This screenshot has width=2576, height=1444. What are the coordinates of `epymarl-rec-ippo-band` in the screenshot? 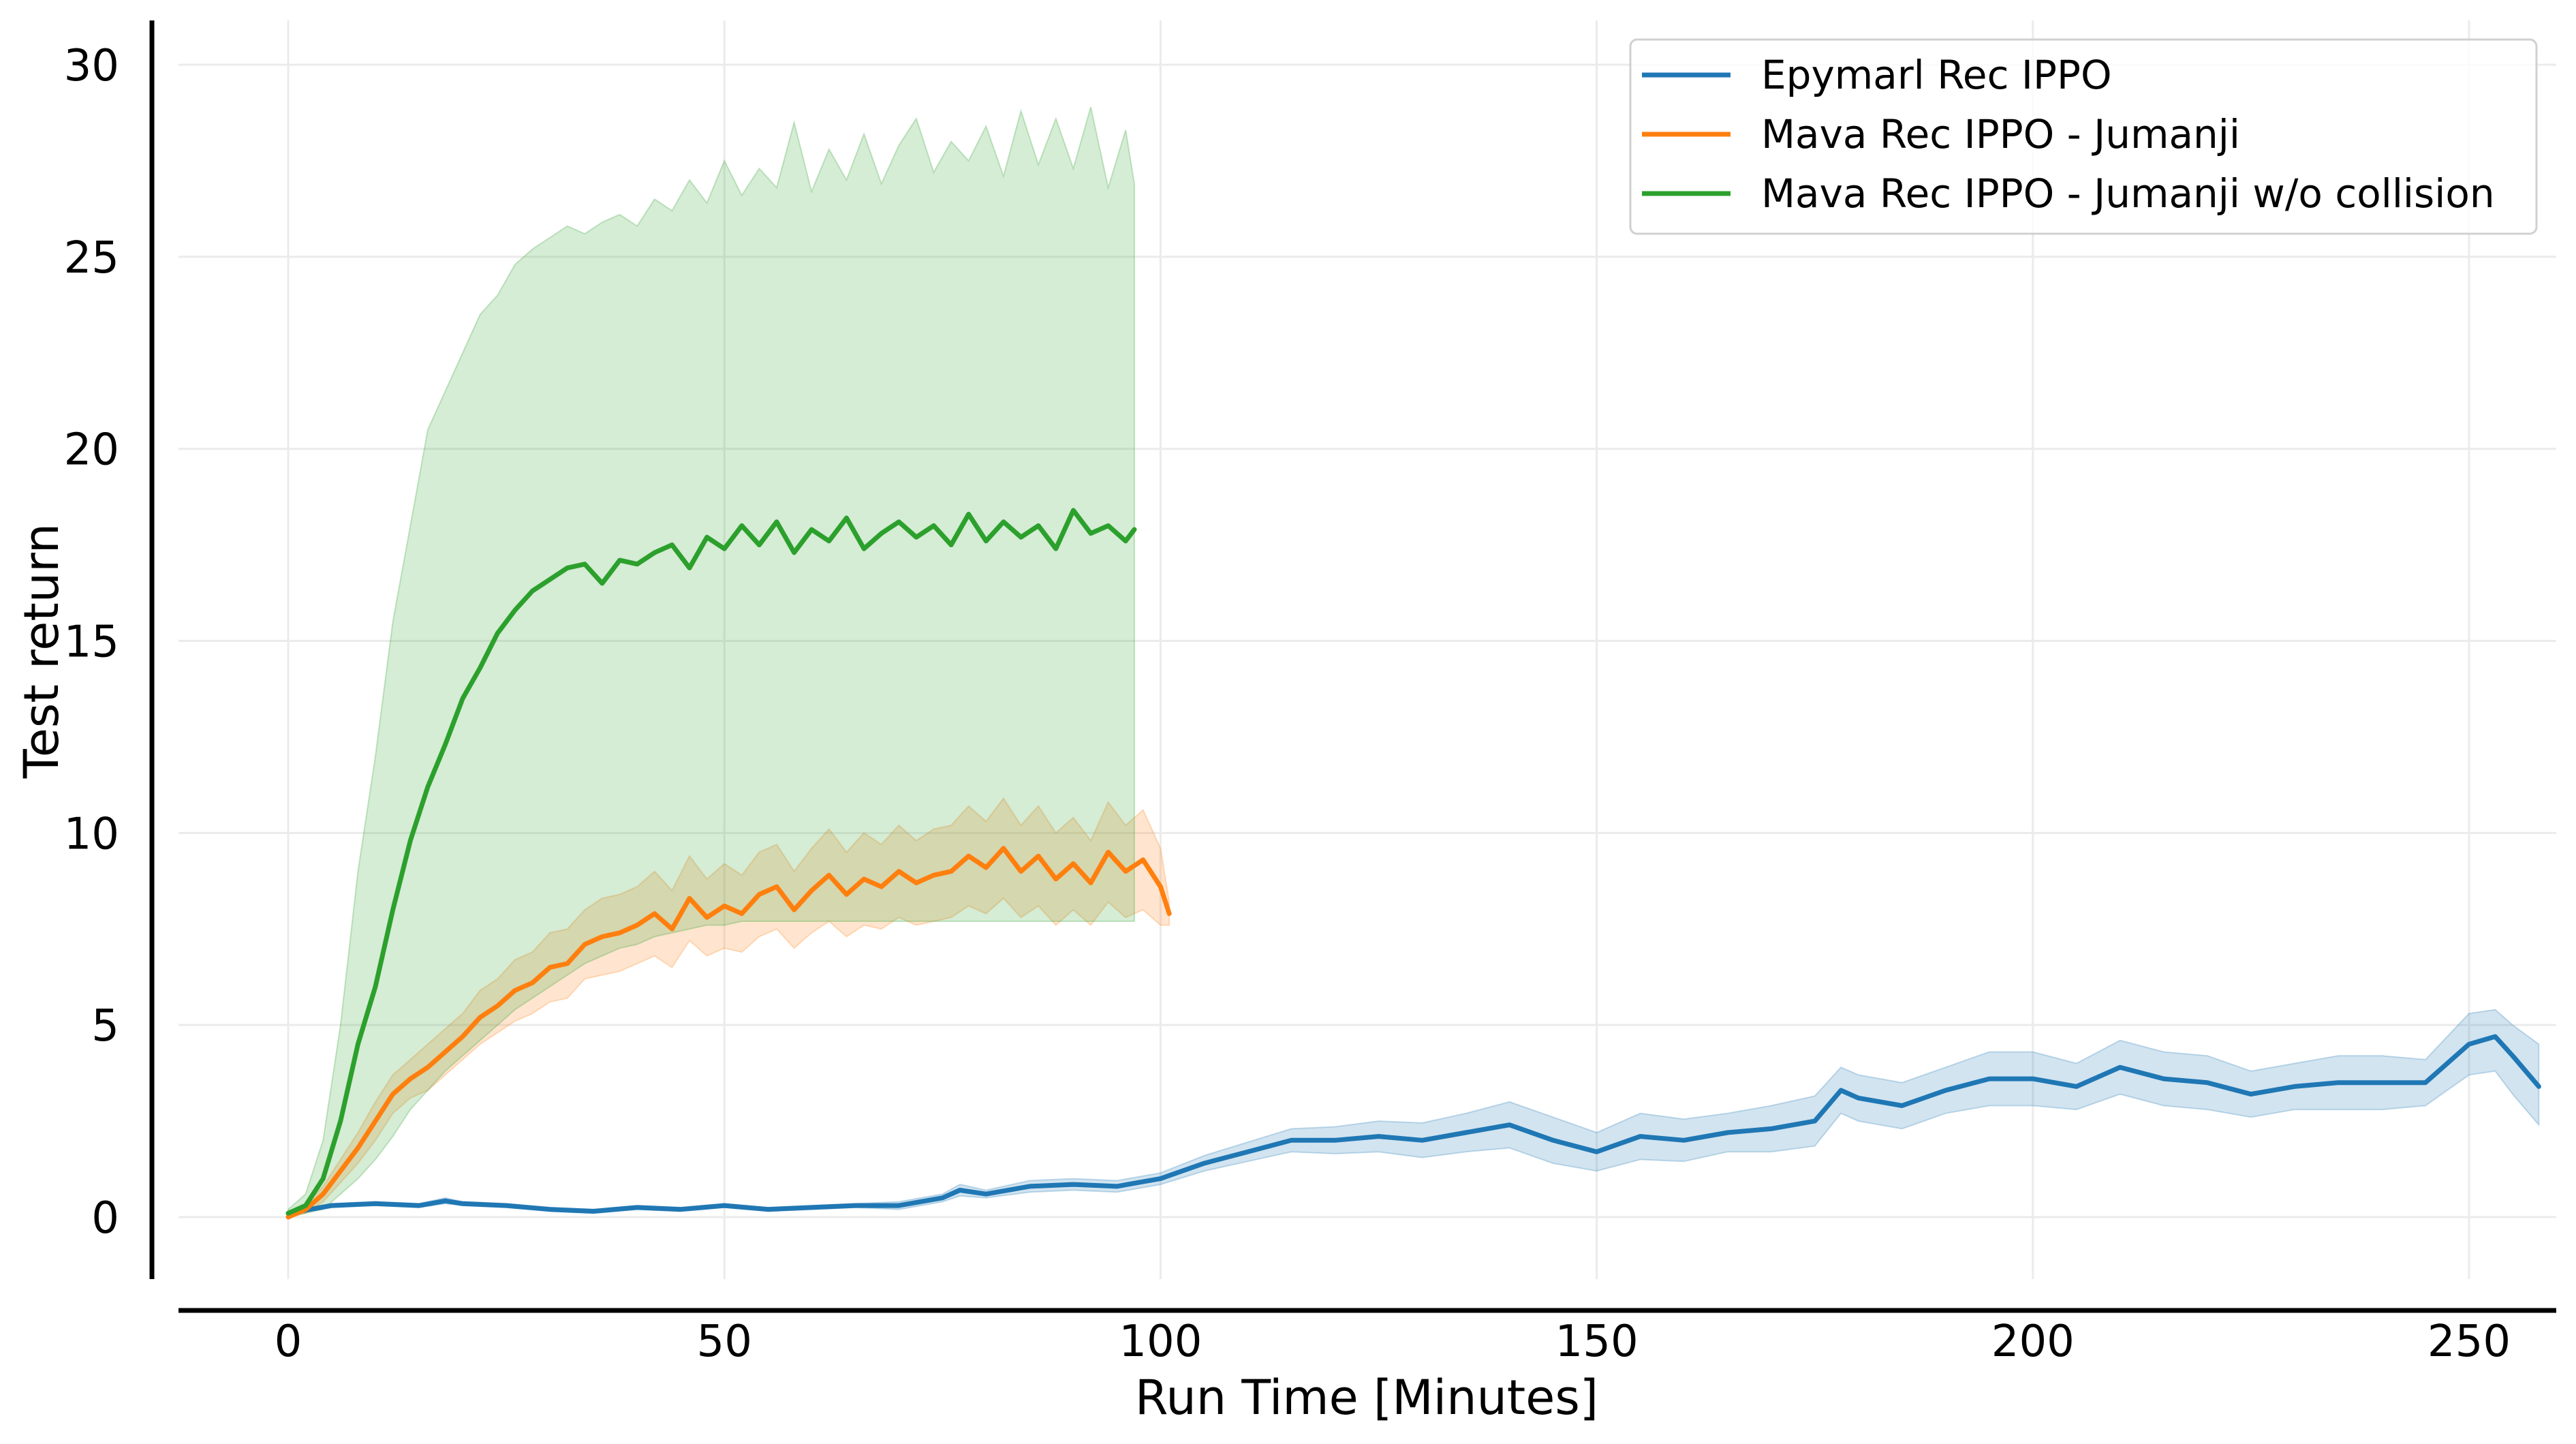 It's located at (1414, 1112).